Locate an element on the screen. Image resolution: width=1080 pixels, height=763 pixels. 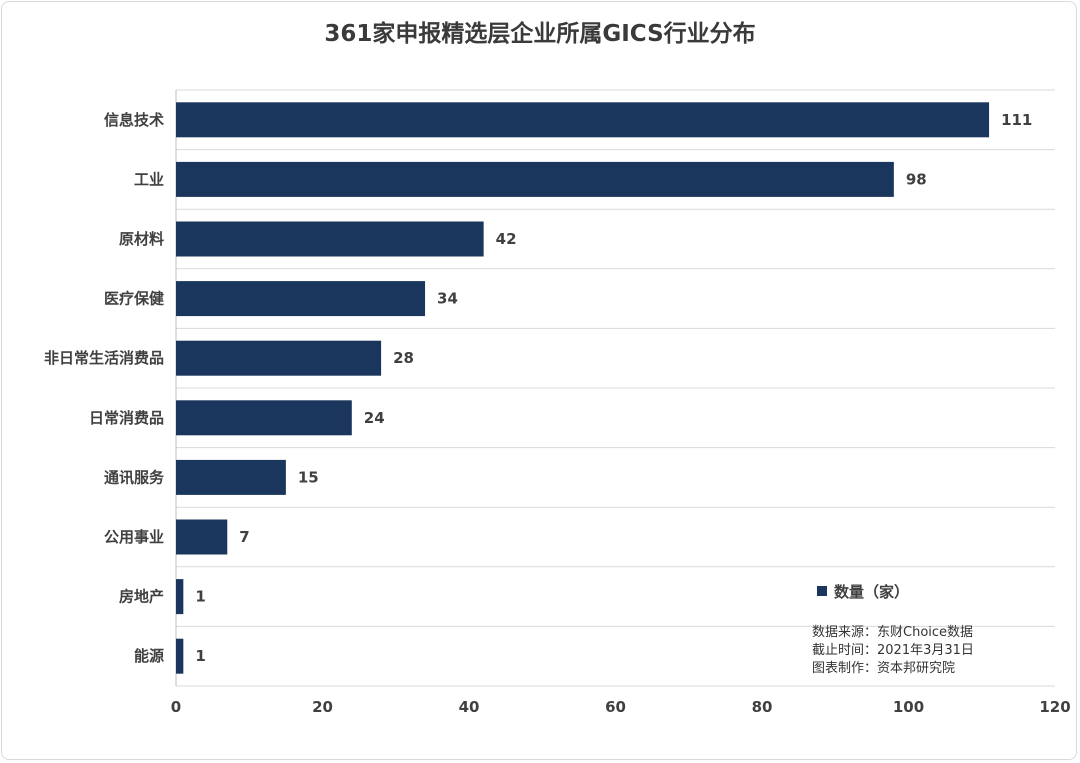
x-tick-label: 0 is located at coordinates (176, 707).